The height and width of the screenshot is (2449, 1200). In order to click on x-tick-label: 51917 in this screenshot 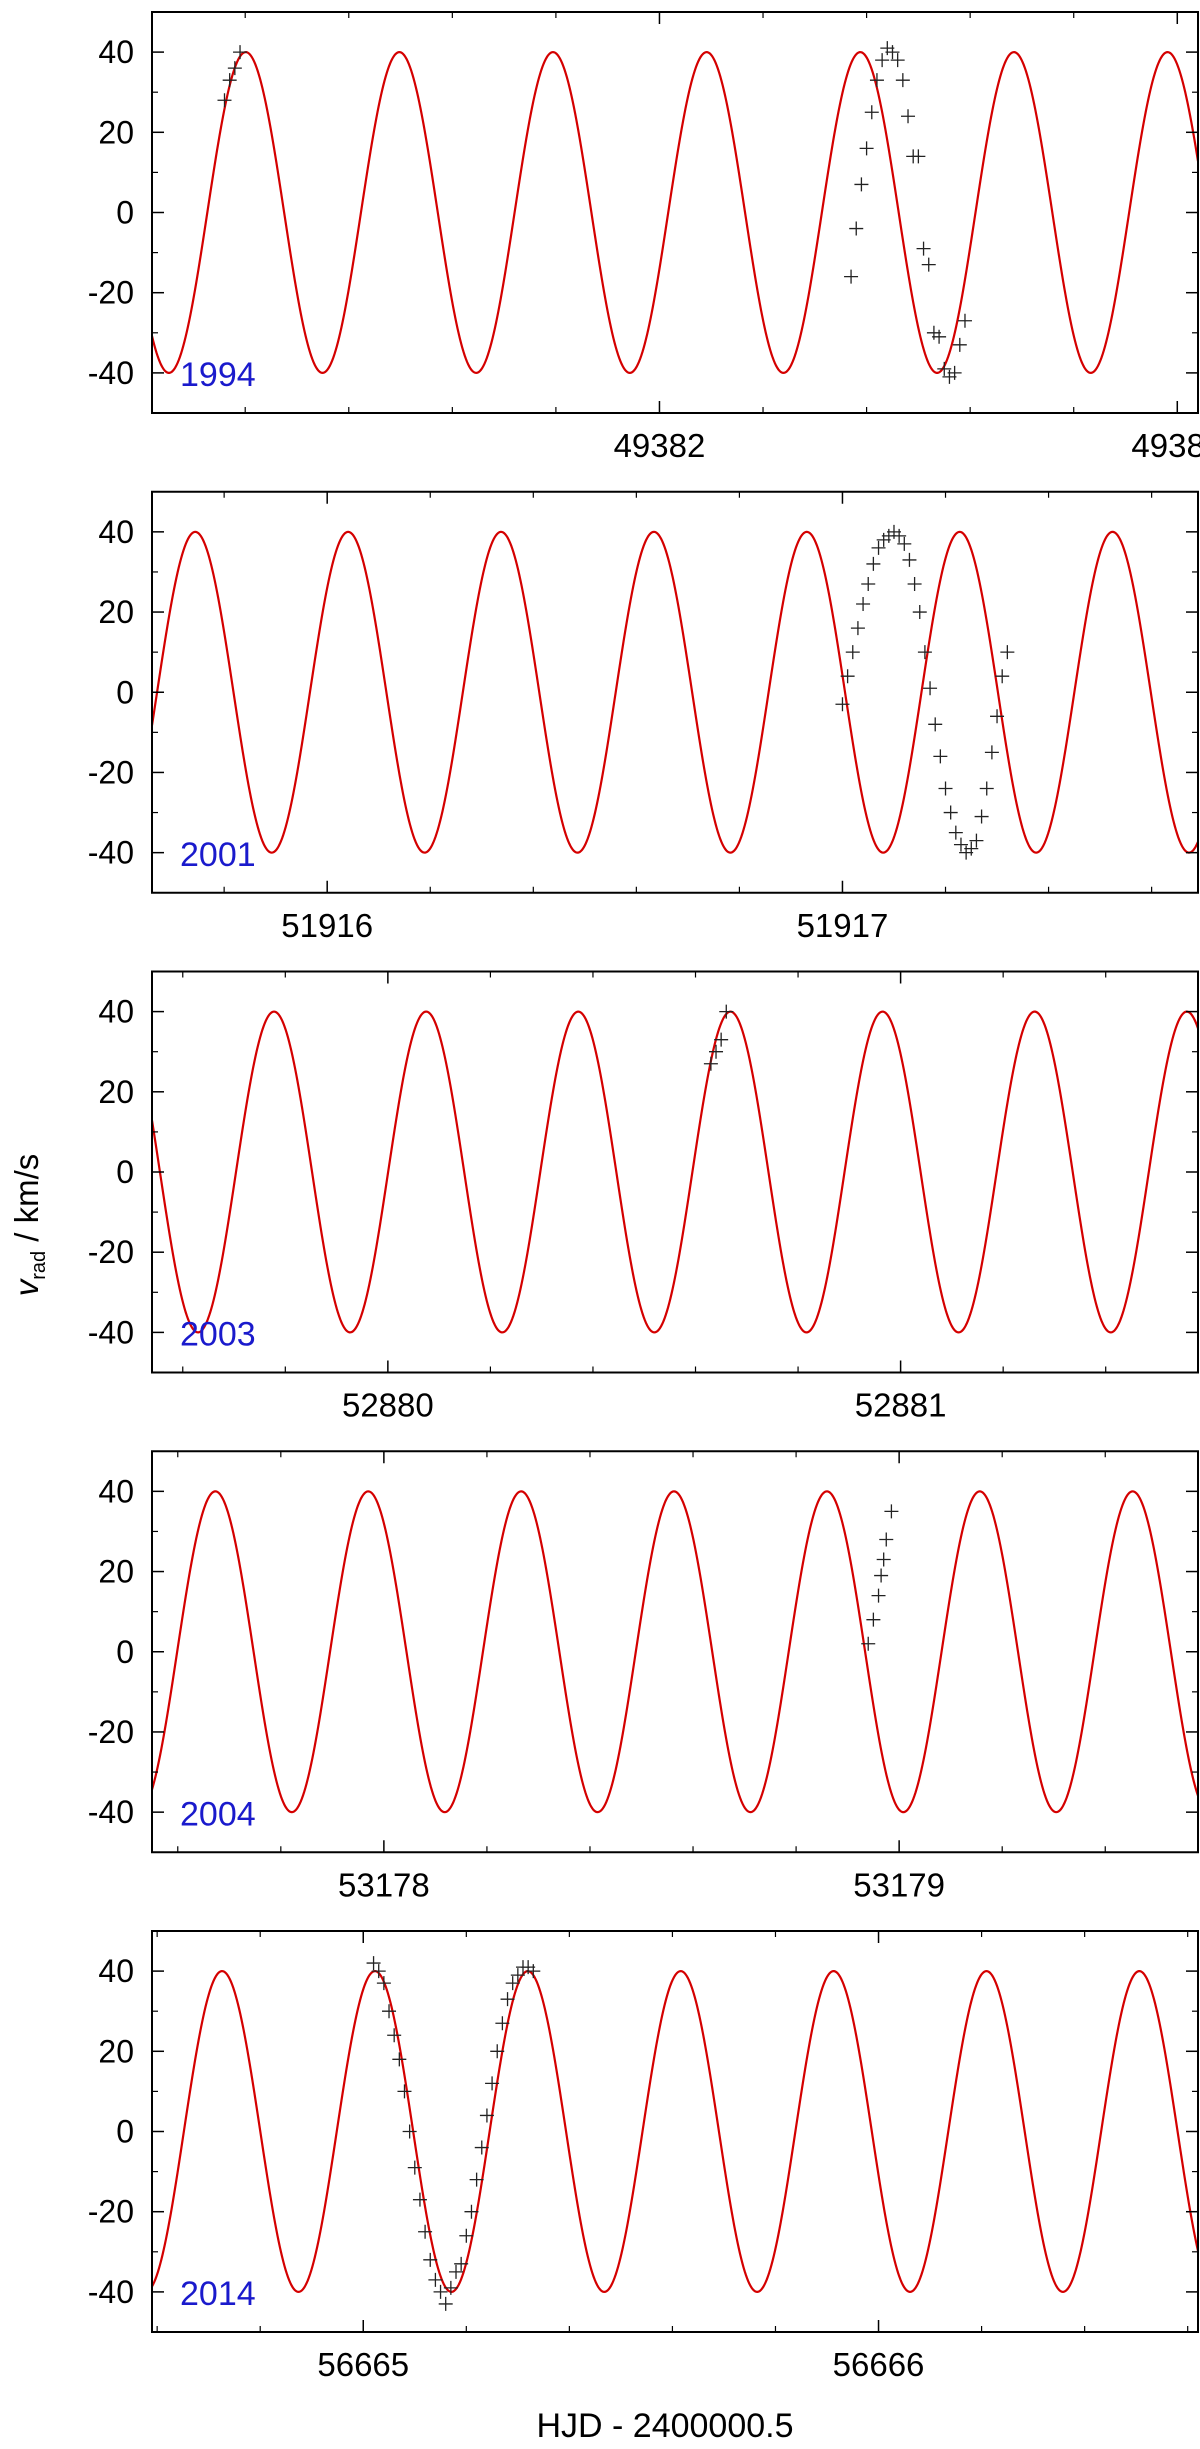, I will do `click(843, 925)`.